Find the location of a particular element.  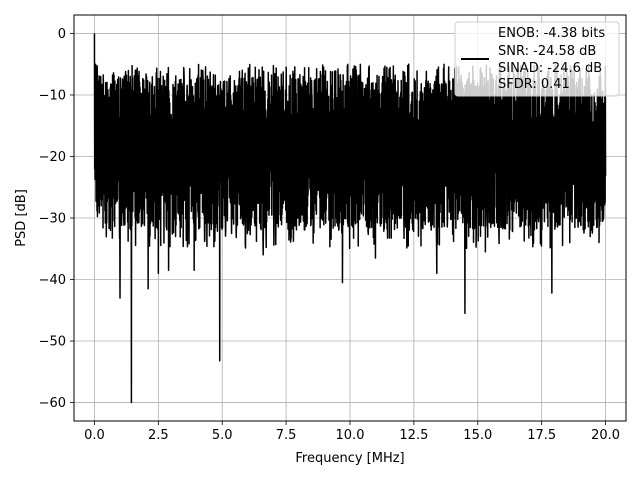

legend-entry-sfdr: SFDR: 0.41 is located at coordinates (534, 84).